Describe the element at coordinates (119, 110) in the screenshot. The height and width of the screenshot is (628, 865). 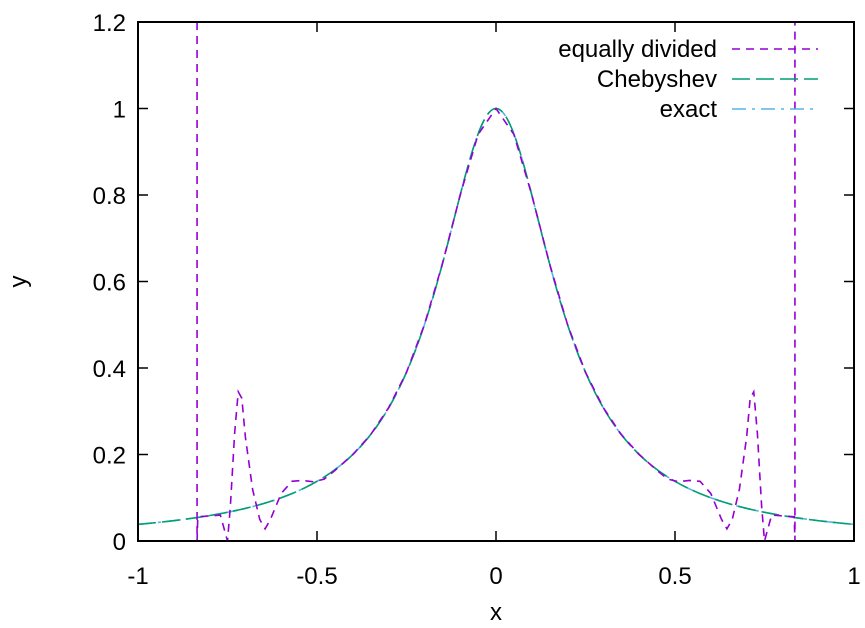
I see `y-tick-label: 1` at that location.